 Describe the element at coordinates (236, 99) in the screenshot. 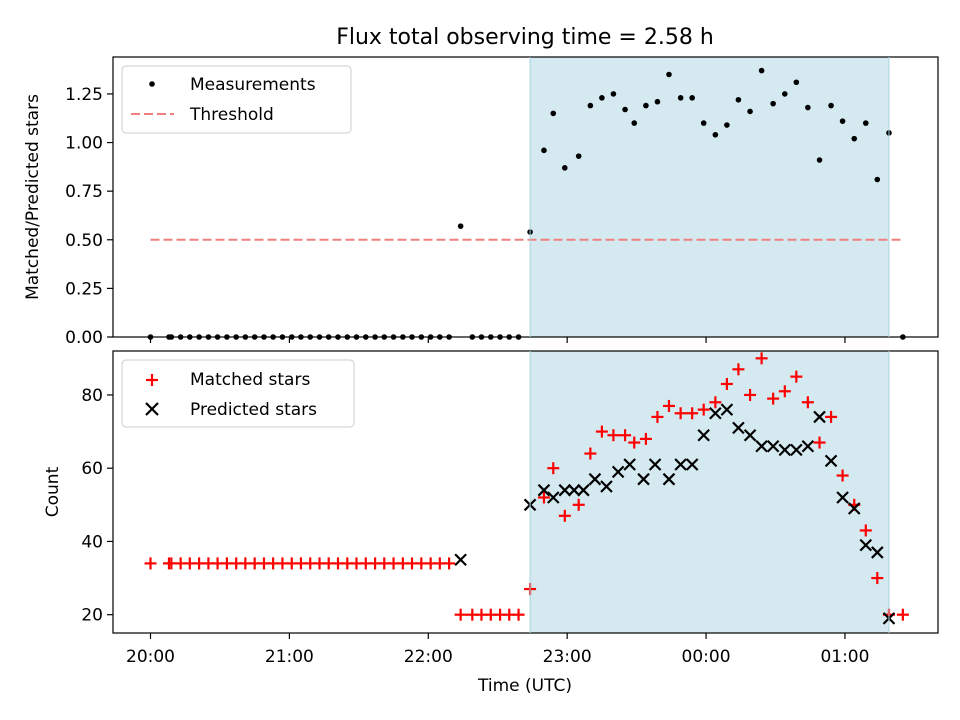

I see `top-legend-box` at that location.